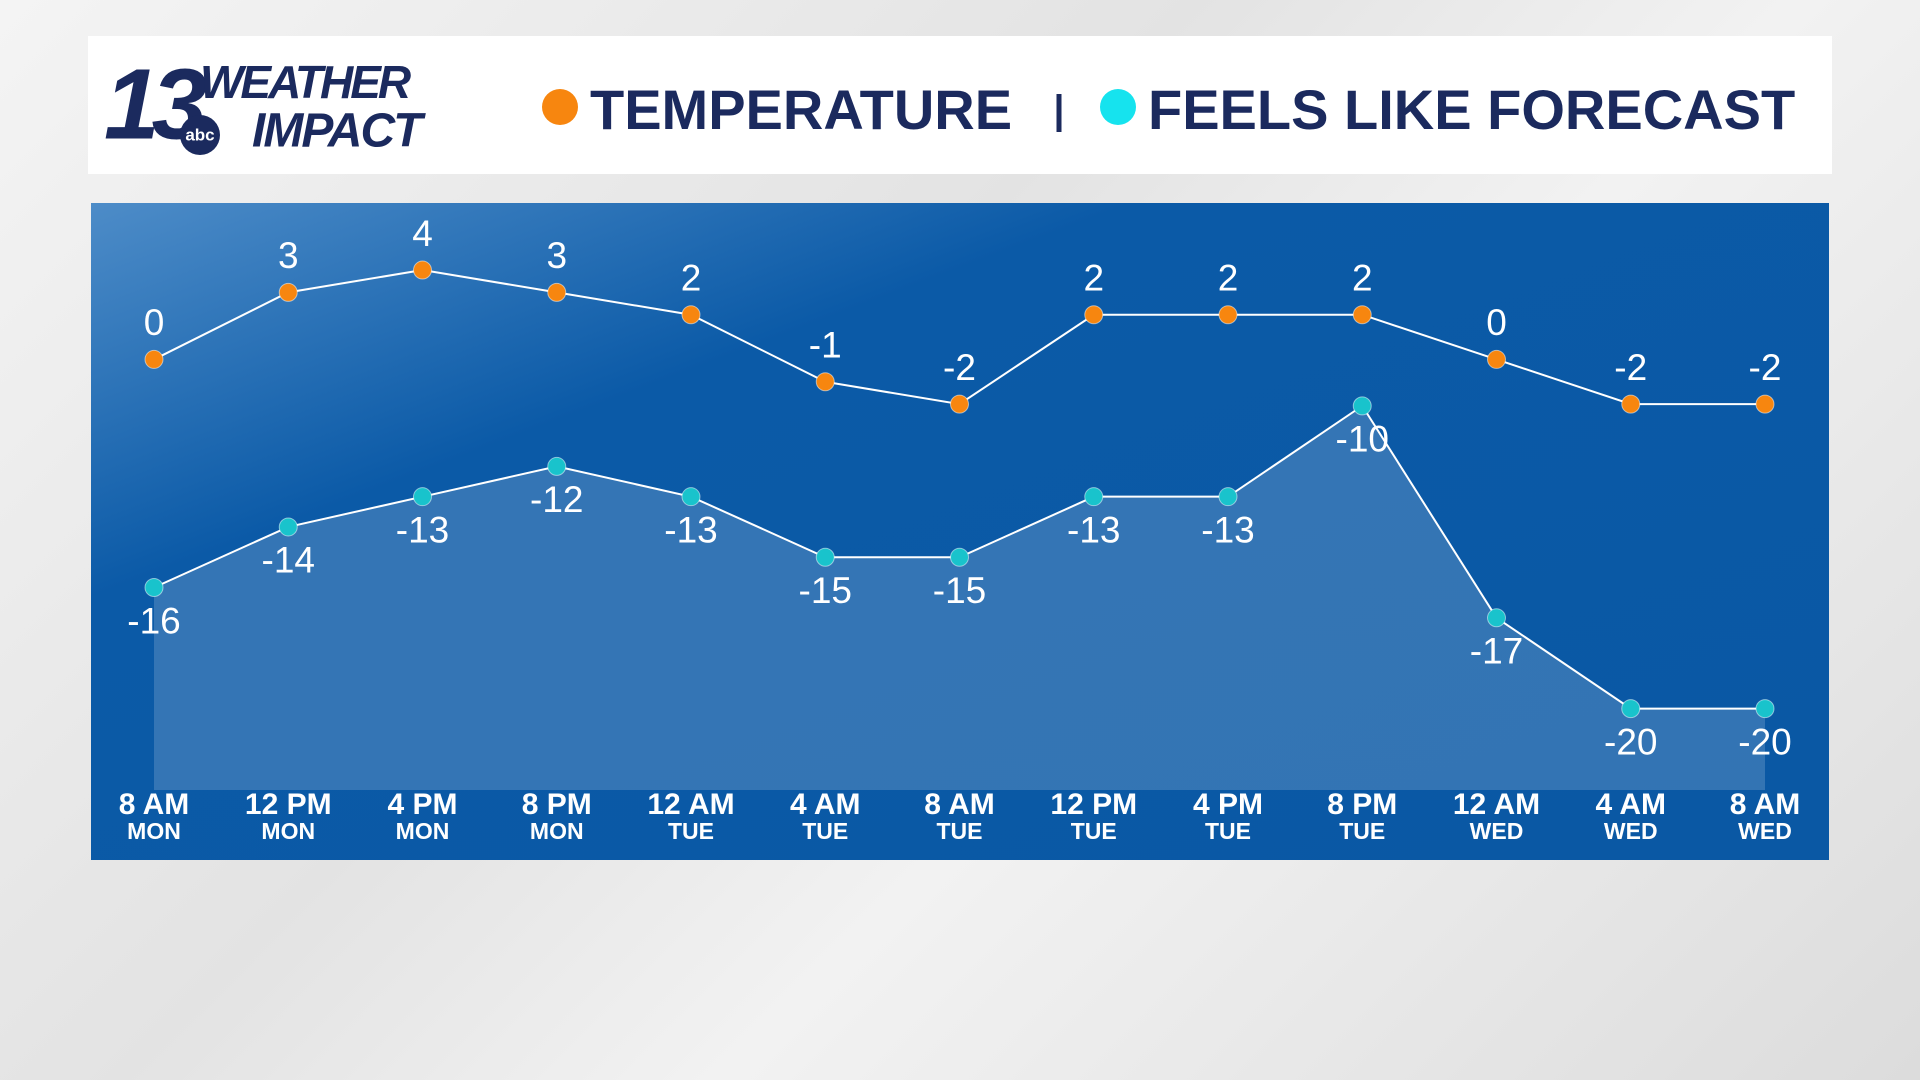 The width and height of the screenshot is (1920, 1080). I want to click on data-label: -17, so click(1496, 651).